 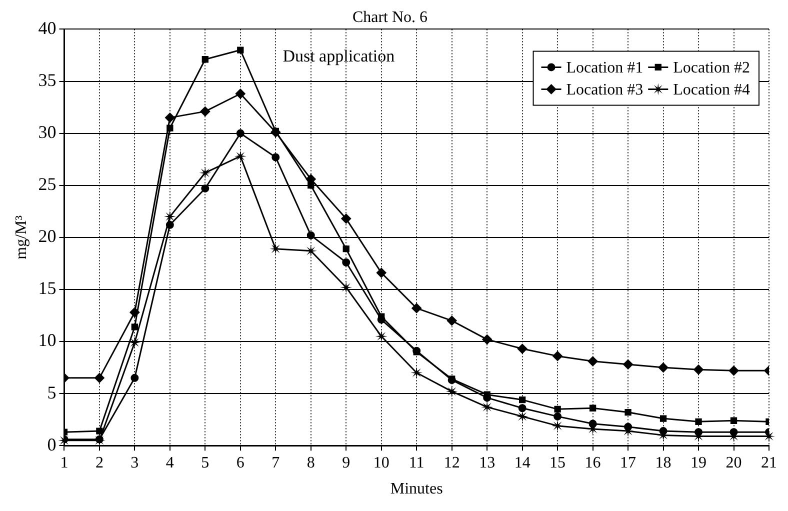 I want to click on y-tick-label: 35, so click(x=47, y=80).